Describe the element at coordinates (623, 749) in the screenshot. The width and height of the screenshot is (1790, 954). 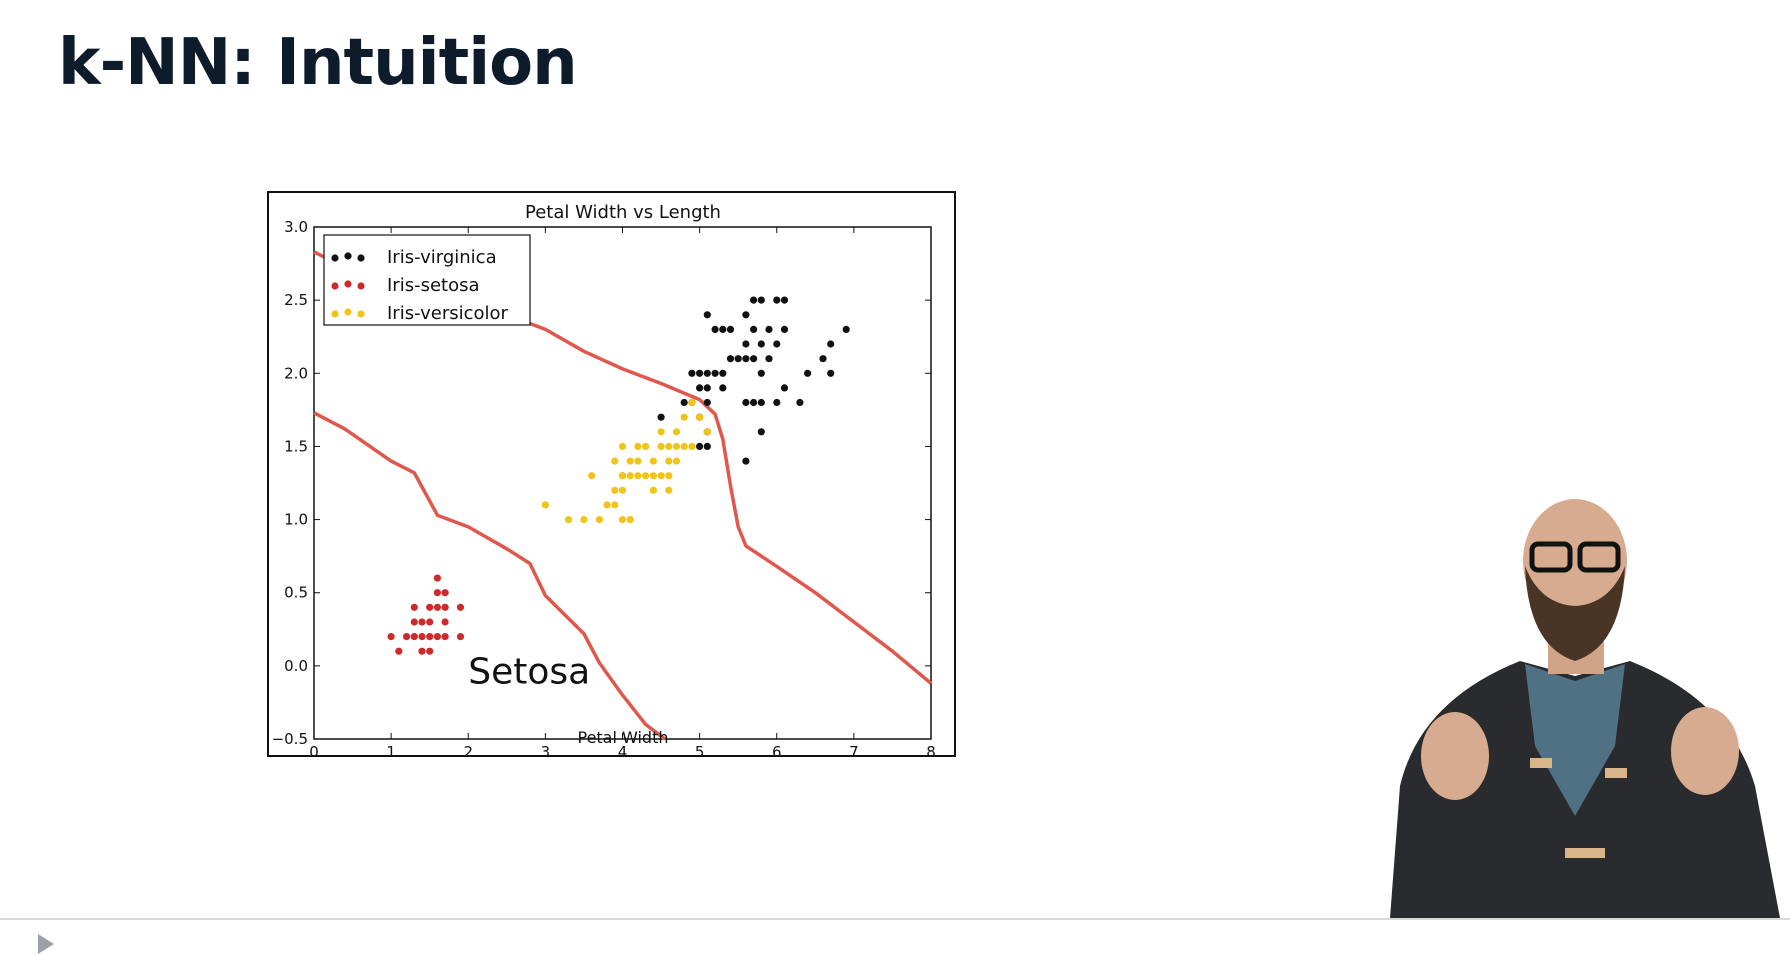
I see `x-tick-label: 4` at that location.